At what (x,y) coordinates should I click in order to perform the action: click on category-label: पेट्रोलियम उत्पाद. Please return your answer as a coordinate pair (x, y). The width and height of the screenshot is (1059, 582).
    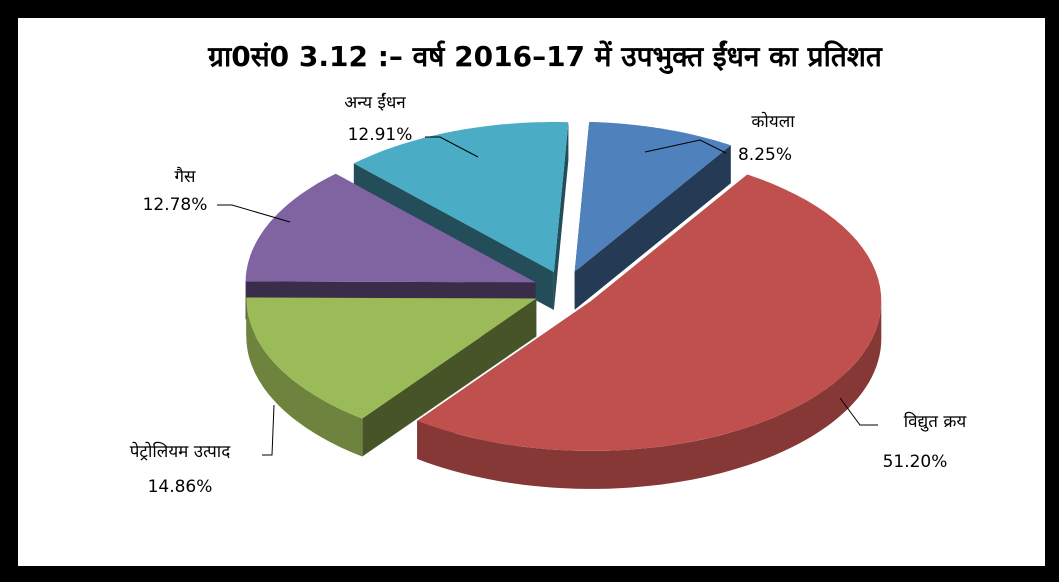
    Looking at the image, I should click on (180, 451).